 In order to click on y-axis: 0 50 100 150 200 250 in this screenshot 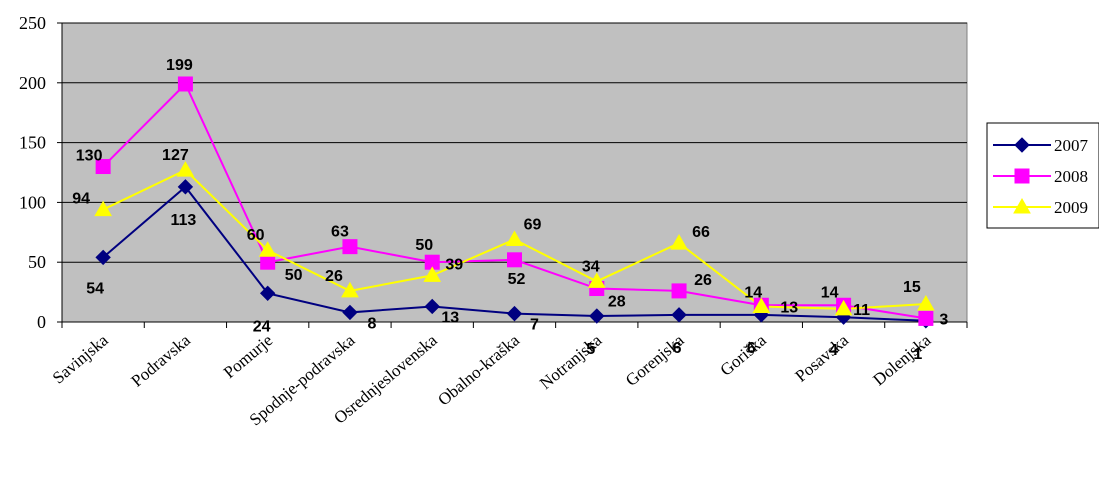, I will do `click(41, 172)`.